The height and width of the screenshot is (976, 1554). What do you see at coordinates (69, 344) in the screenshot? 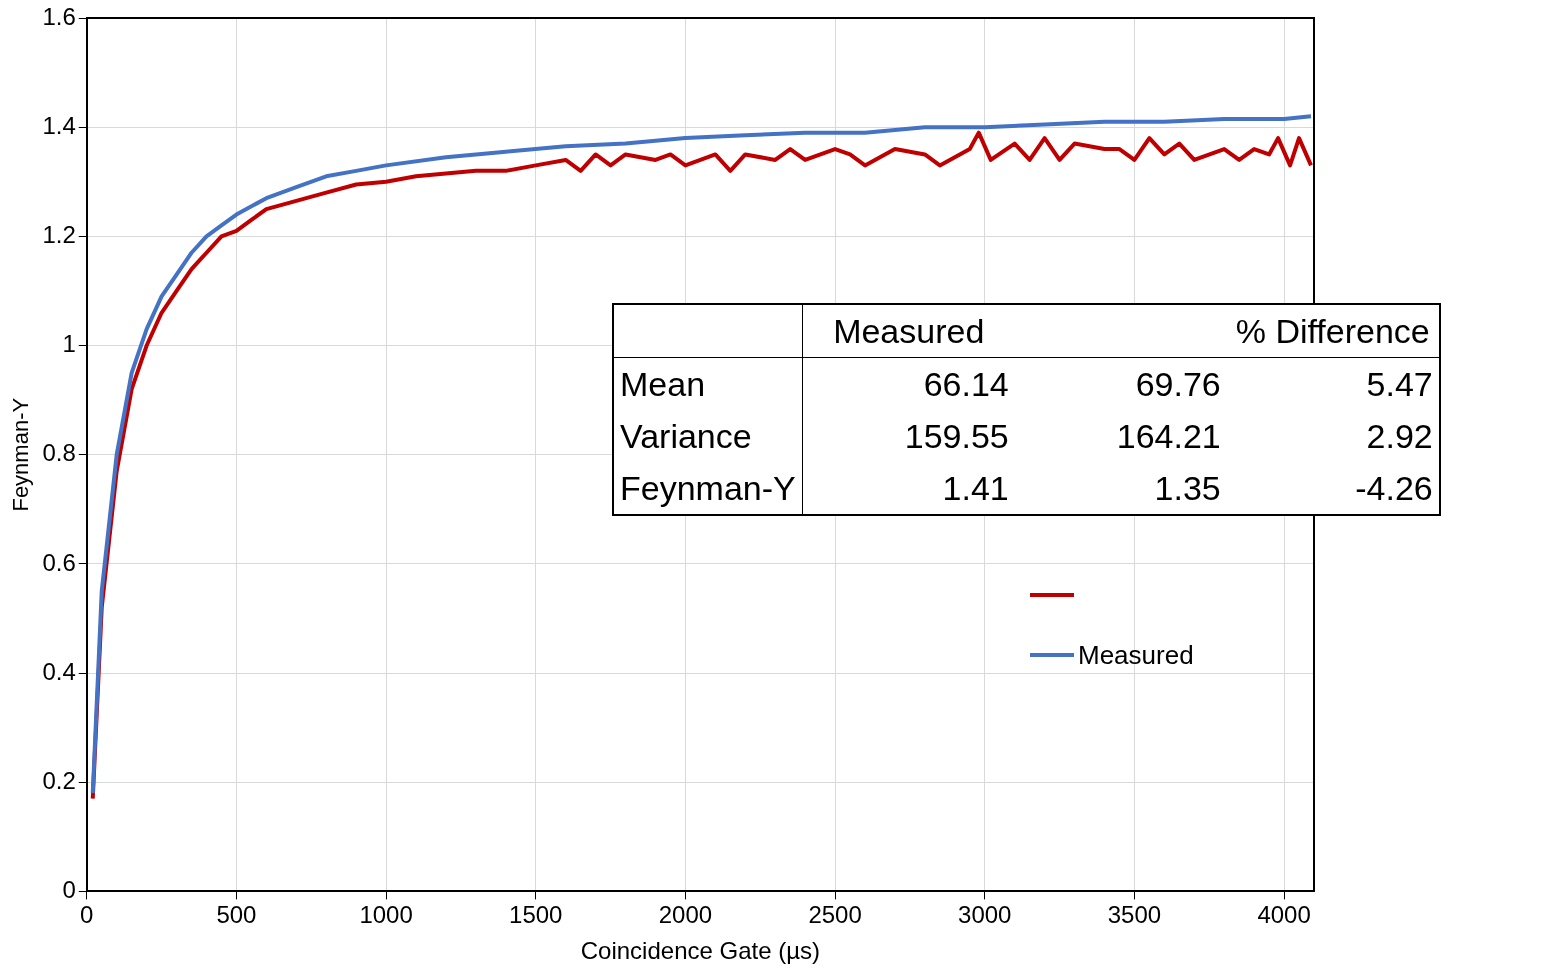
I see `y-tick-label: 1` at bounding box center [69, 344].